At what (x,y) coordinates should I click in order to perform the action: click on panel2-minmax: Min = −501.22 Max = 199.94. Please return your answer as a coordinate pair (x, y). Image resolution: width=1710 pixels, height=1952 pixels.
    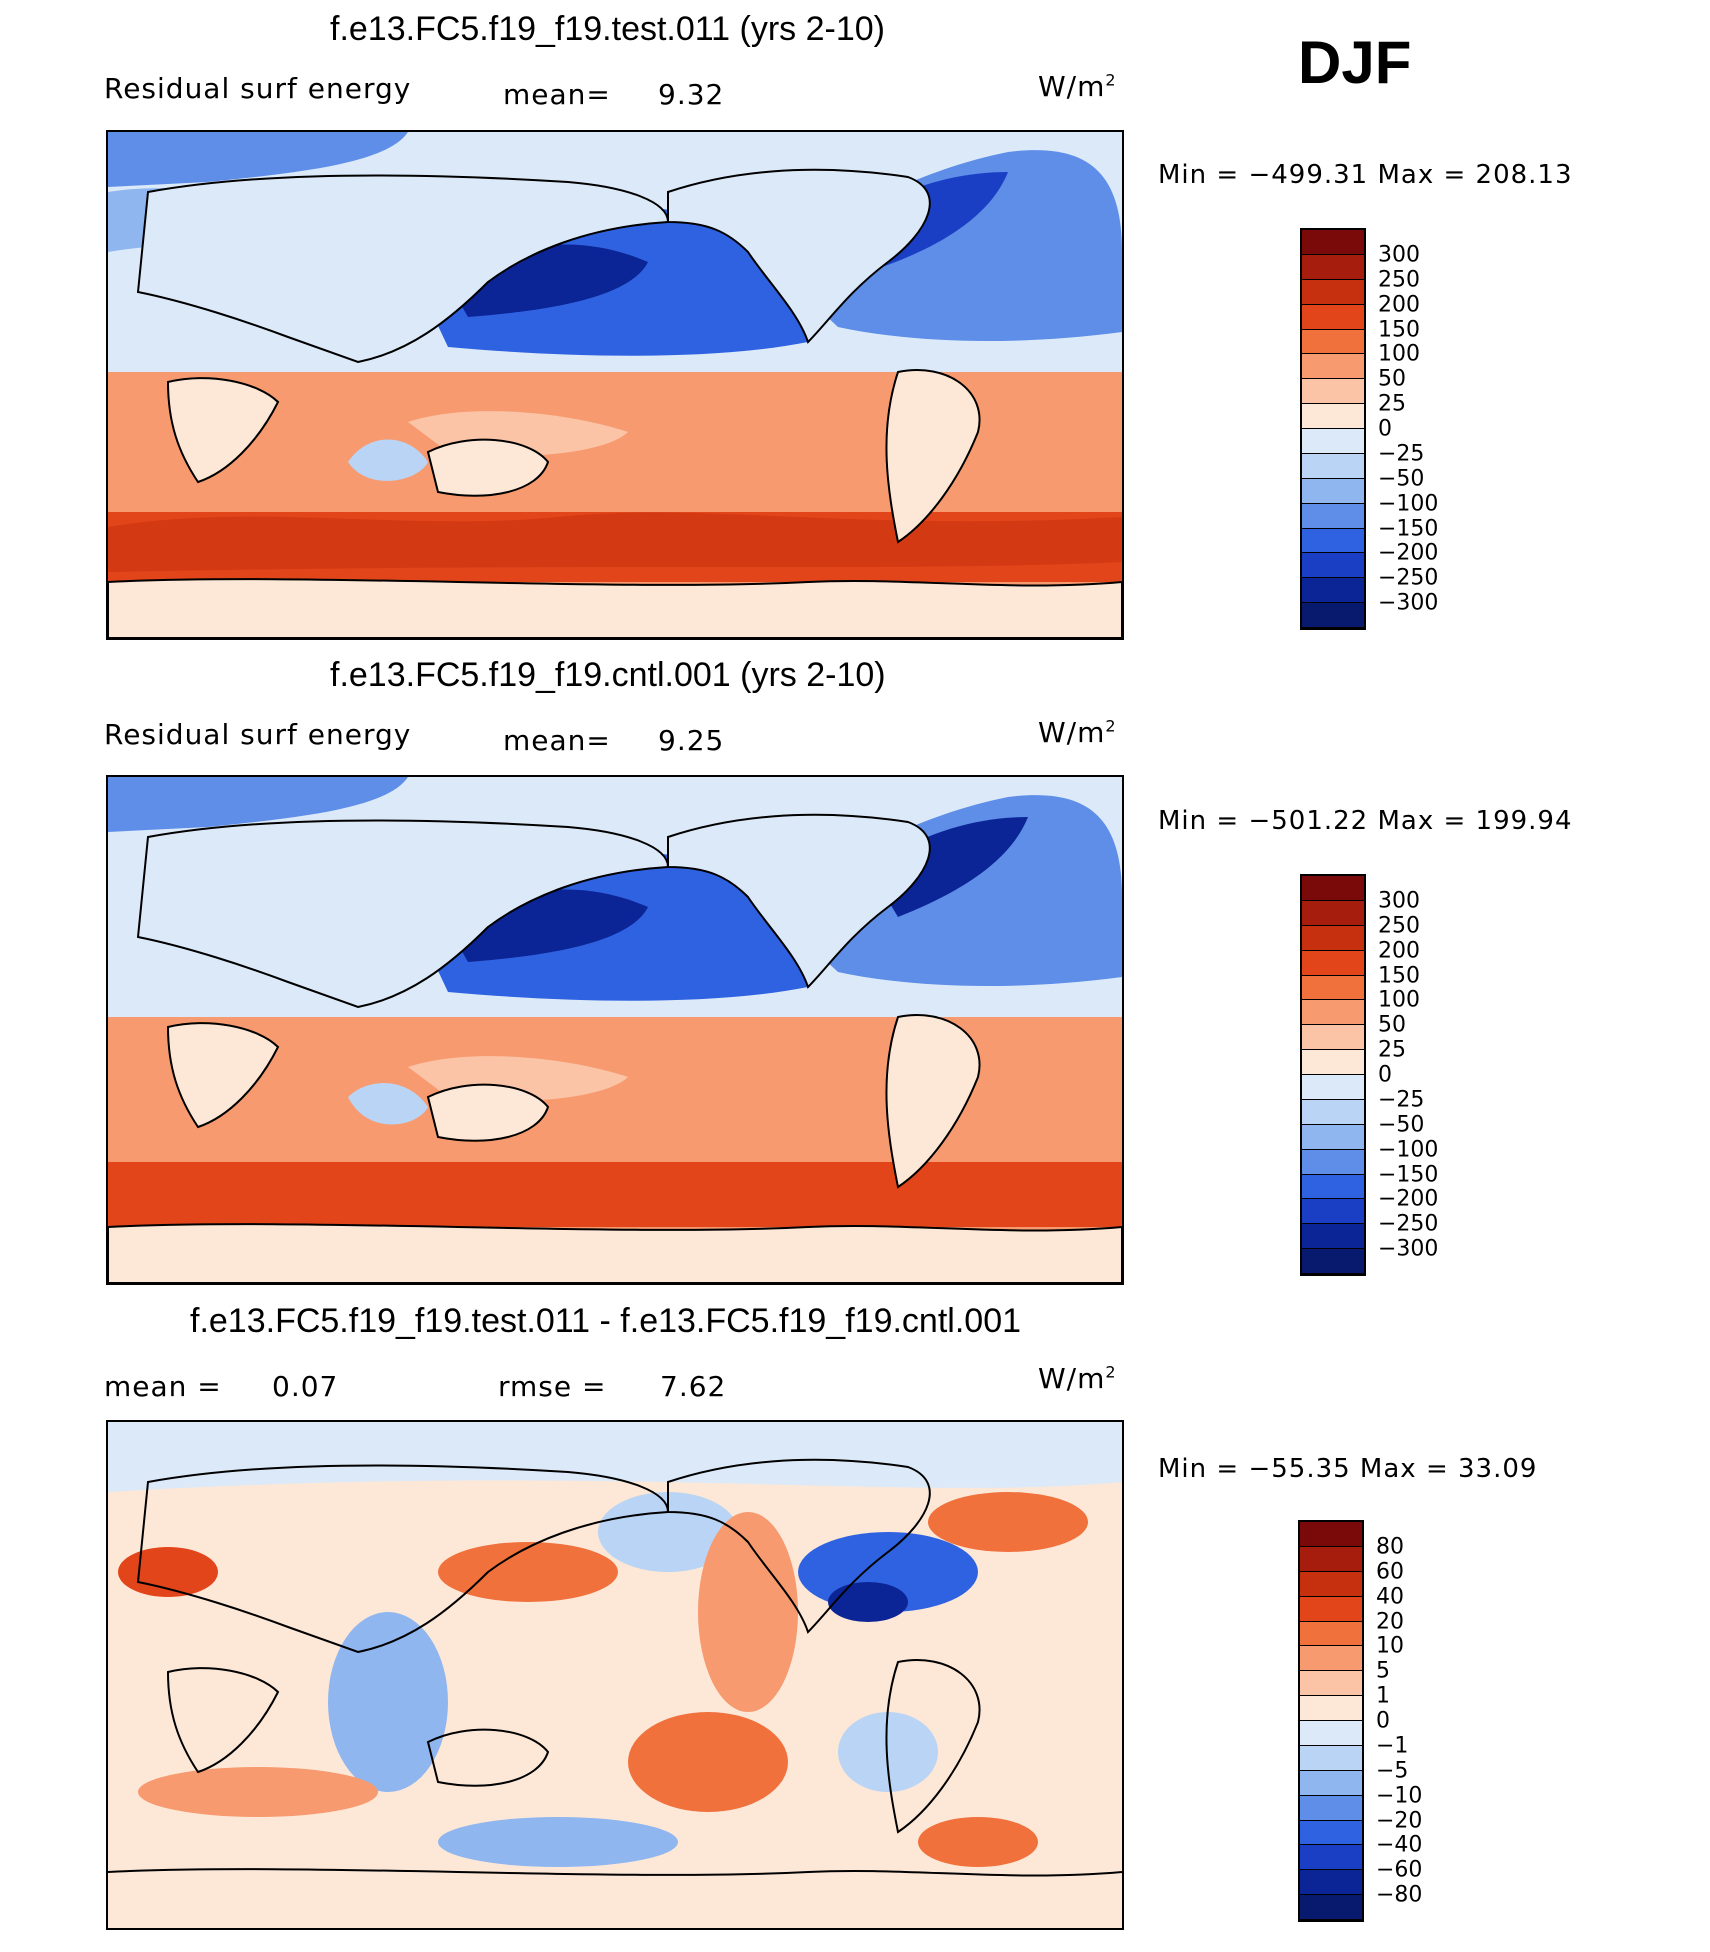
    Looking at the image, I should click on (1365, 821).